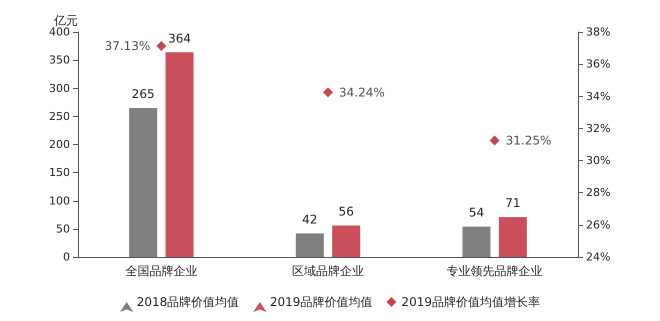 This screenshot has height=321, width=660. I want to click on x-tick-label: 区域品牌企业, so click(328, 271).